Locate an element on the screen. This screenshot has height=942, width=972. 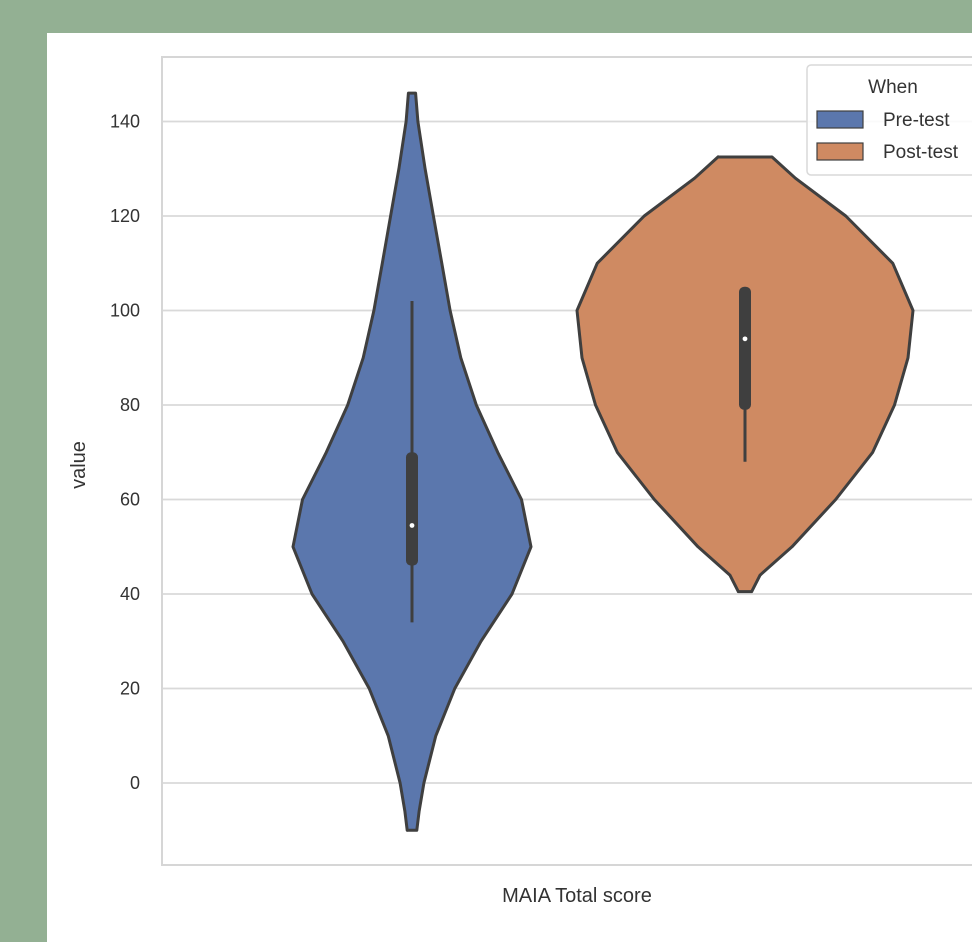
legend-title: When is located at coordinates (893, 87).